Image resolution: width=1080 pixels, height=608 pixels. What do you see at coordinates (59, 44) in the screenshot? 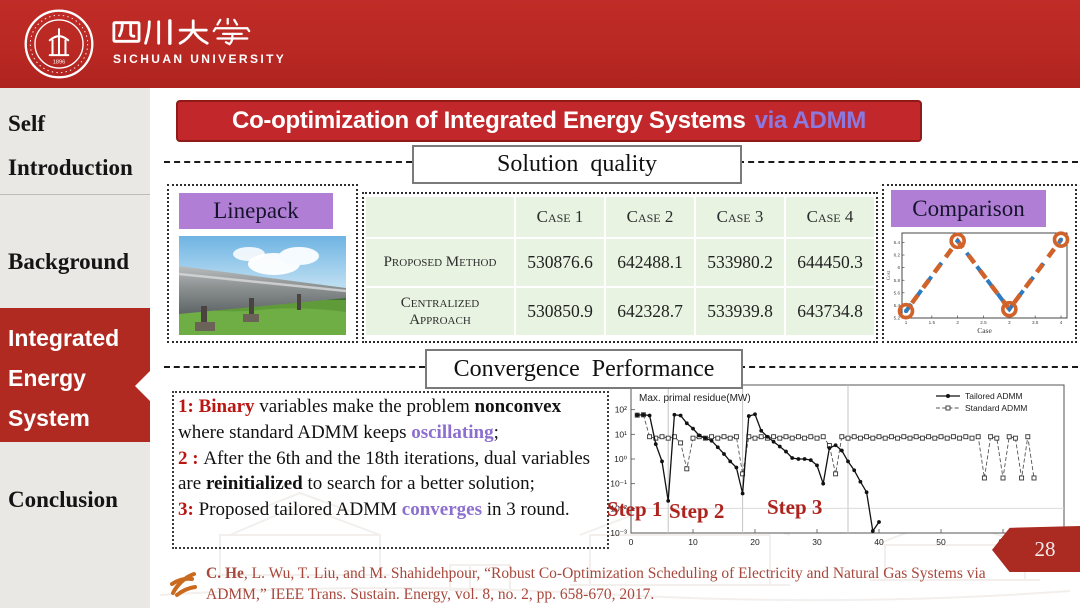
I see `sichuan-university-seal-icon: 1896` at bounding box center [59, 44].